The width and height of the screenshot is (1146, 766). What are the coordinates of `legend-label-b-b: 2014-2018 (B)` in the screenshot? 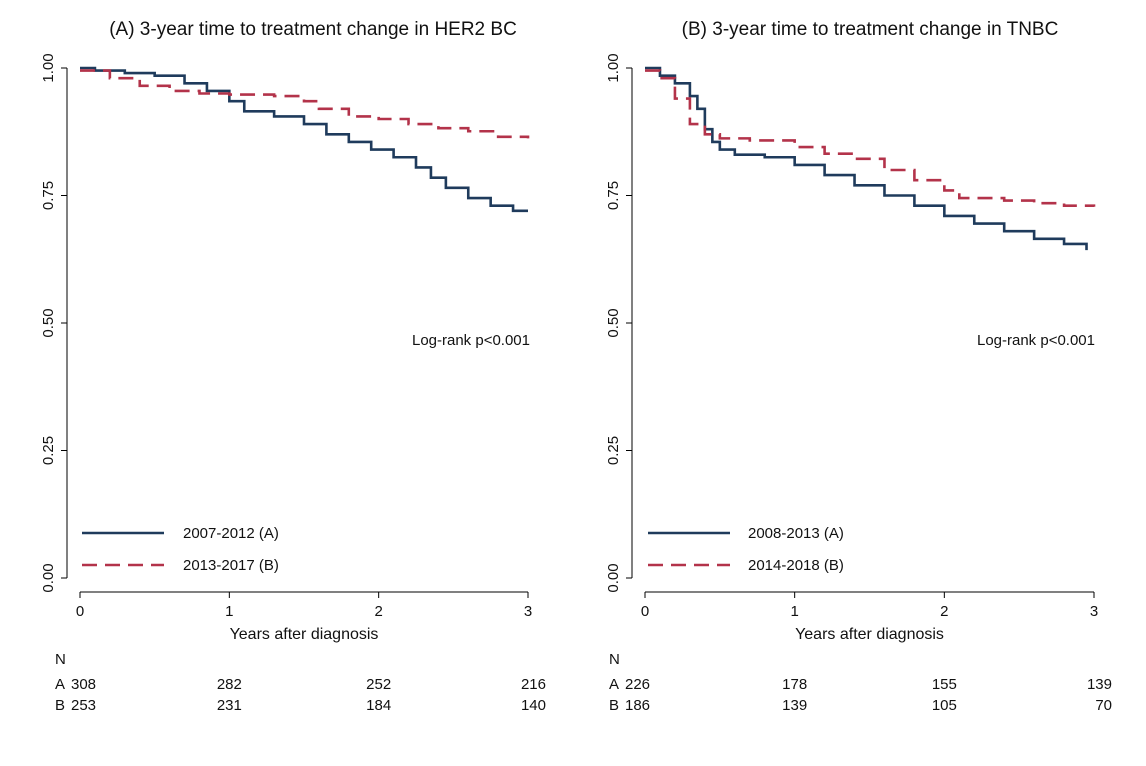 It's located at (796, 565).